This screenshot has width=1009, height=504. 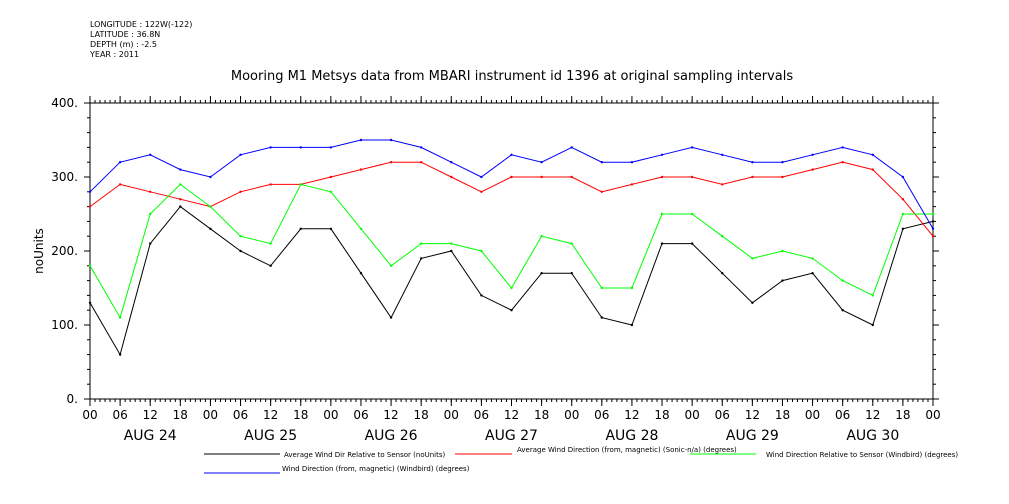 I want to click on y-tick-label: 0., so click(x=72, y=399).